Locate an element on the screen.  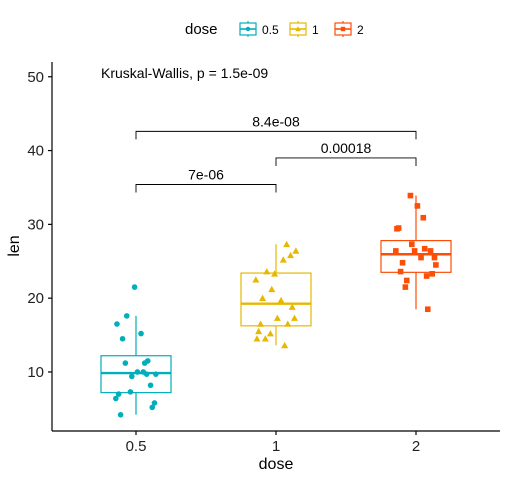
p-value-label: 0.00018 is located at coordinates (346, 148).